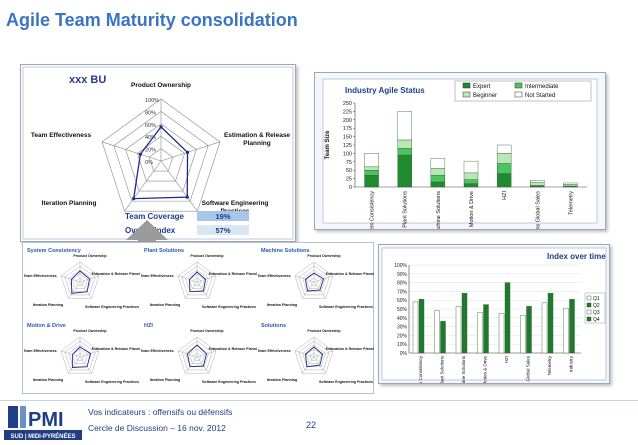 This screenshot has width=638, height=445. Describe the element at coordinates (482, 87) in the screenshot. I see `status-legend-label: Expert` at that location.